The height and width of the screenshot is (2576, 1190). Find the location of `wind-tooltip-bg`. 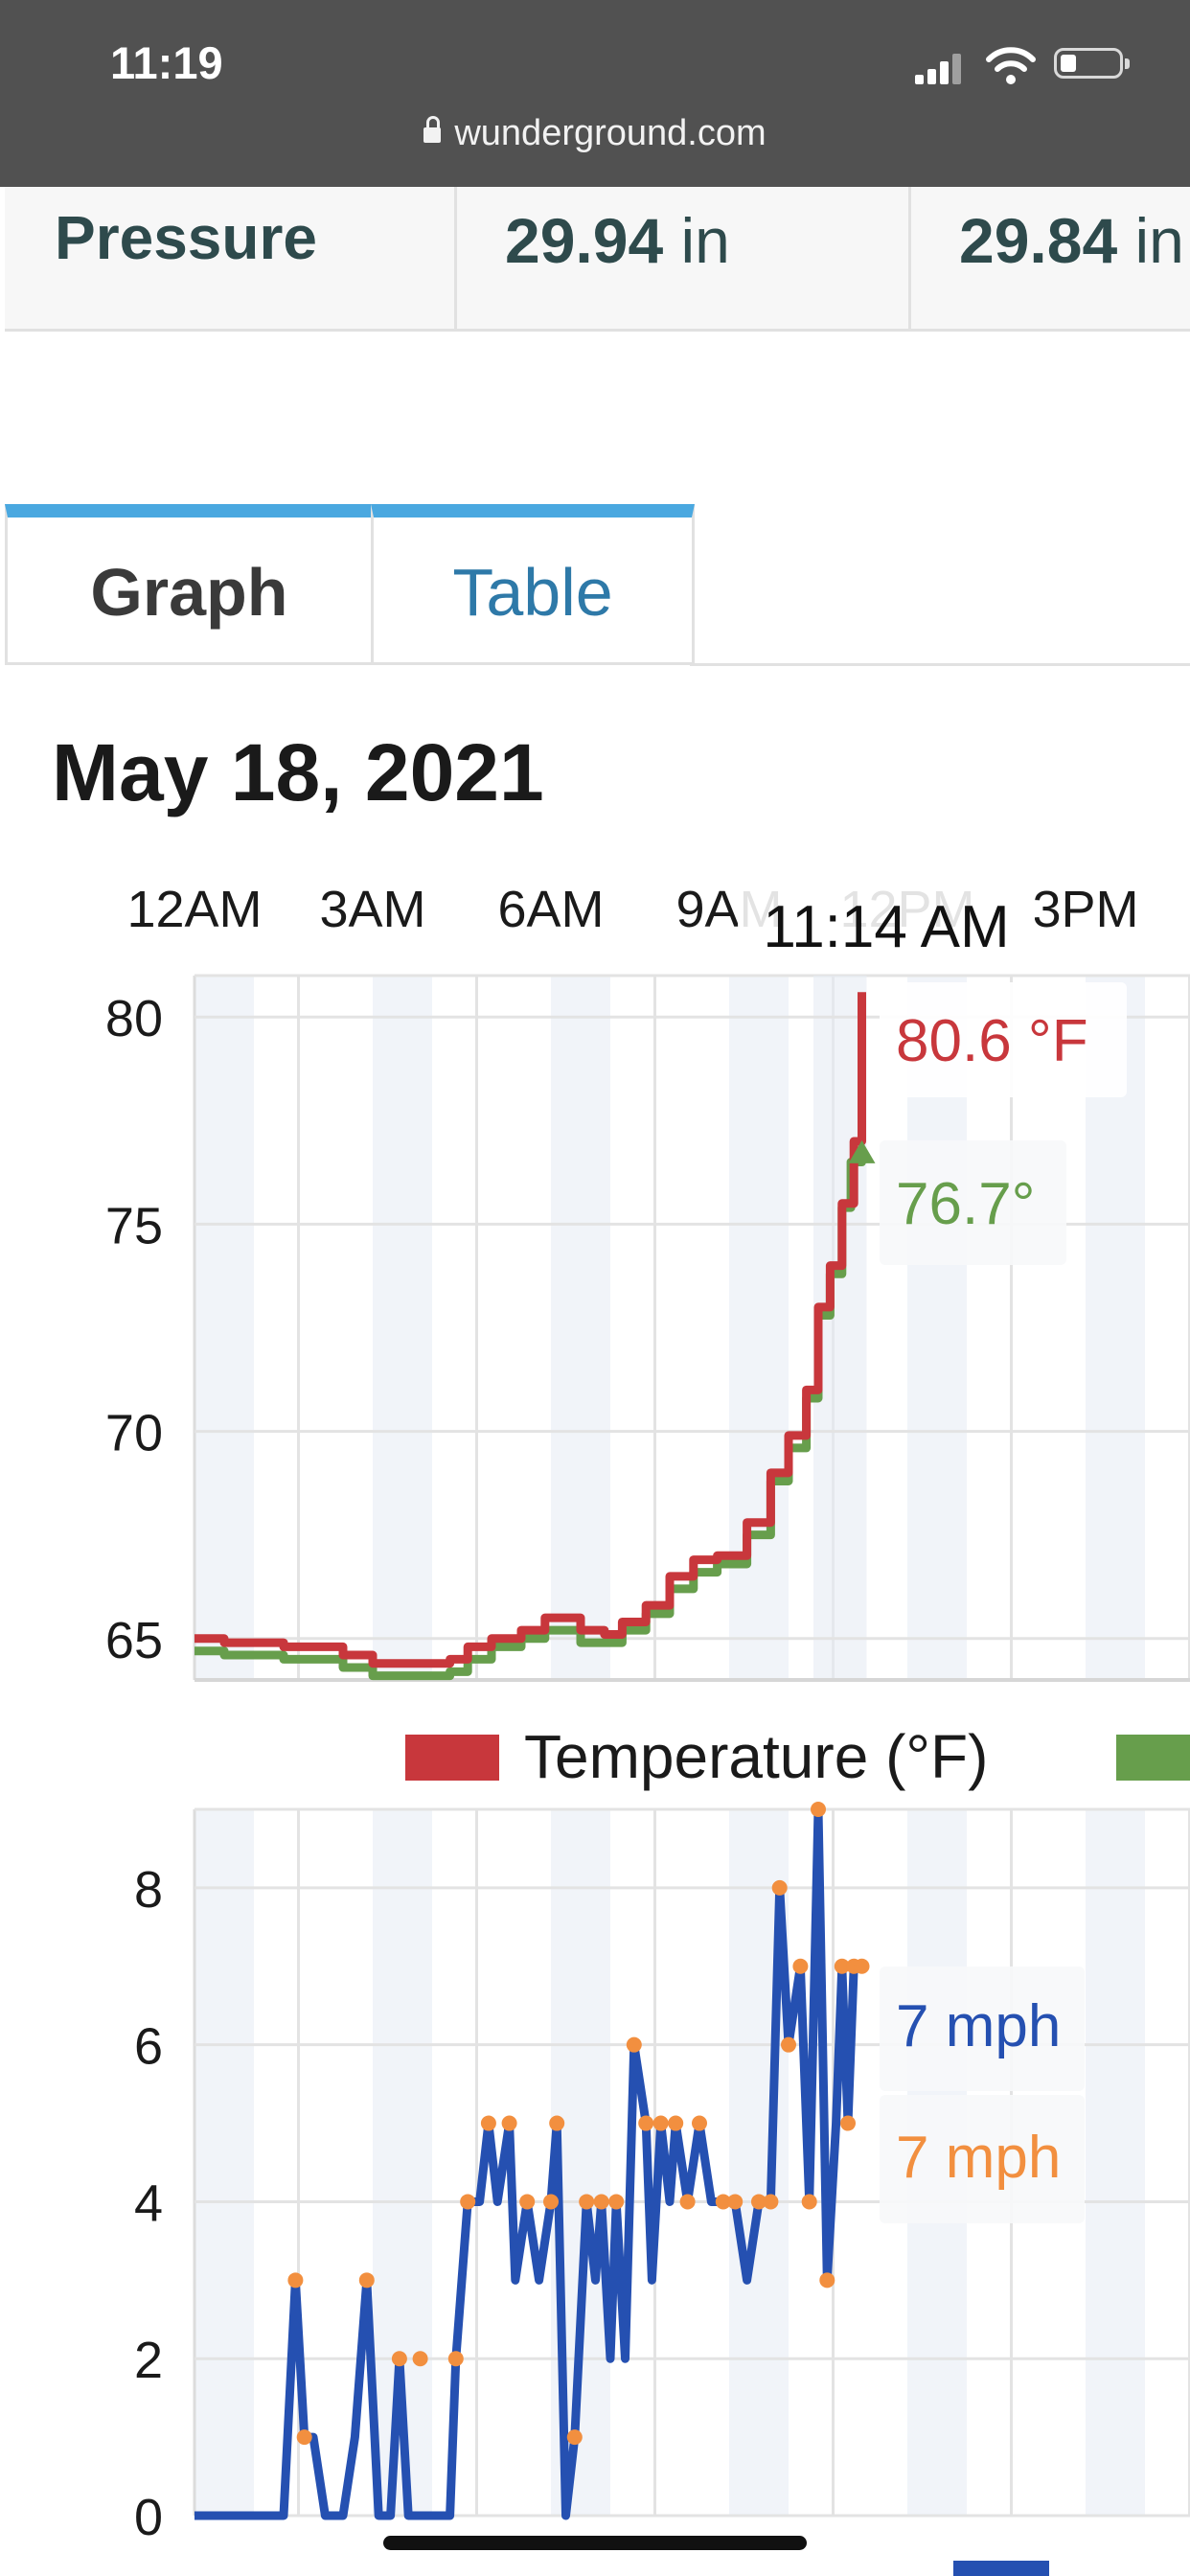

wind-tooltip-bg is located at coordinates (983, 2028).